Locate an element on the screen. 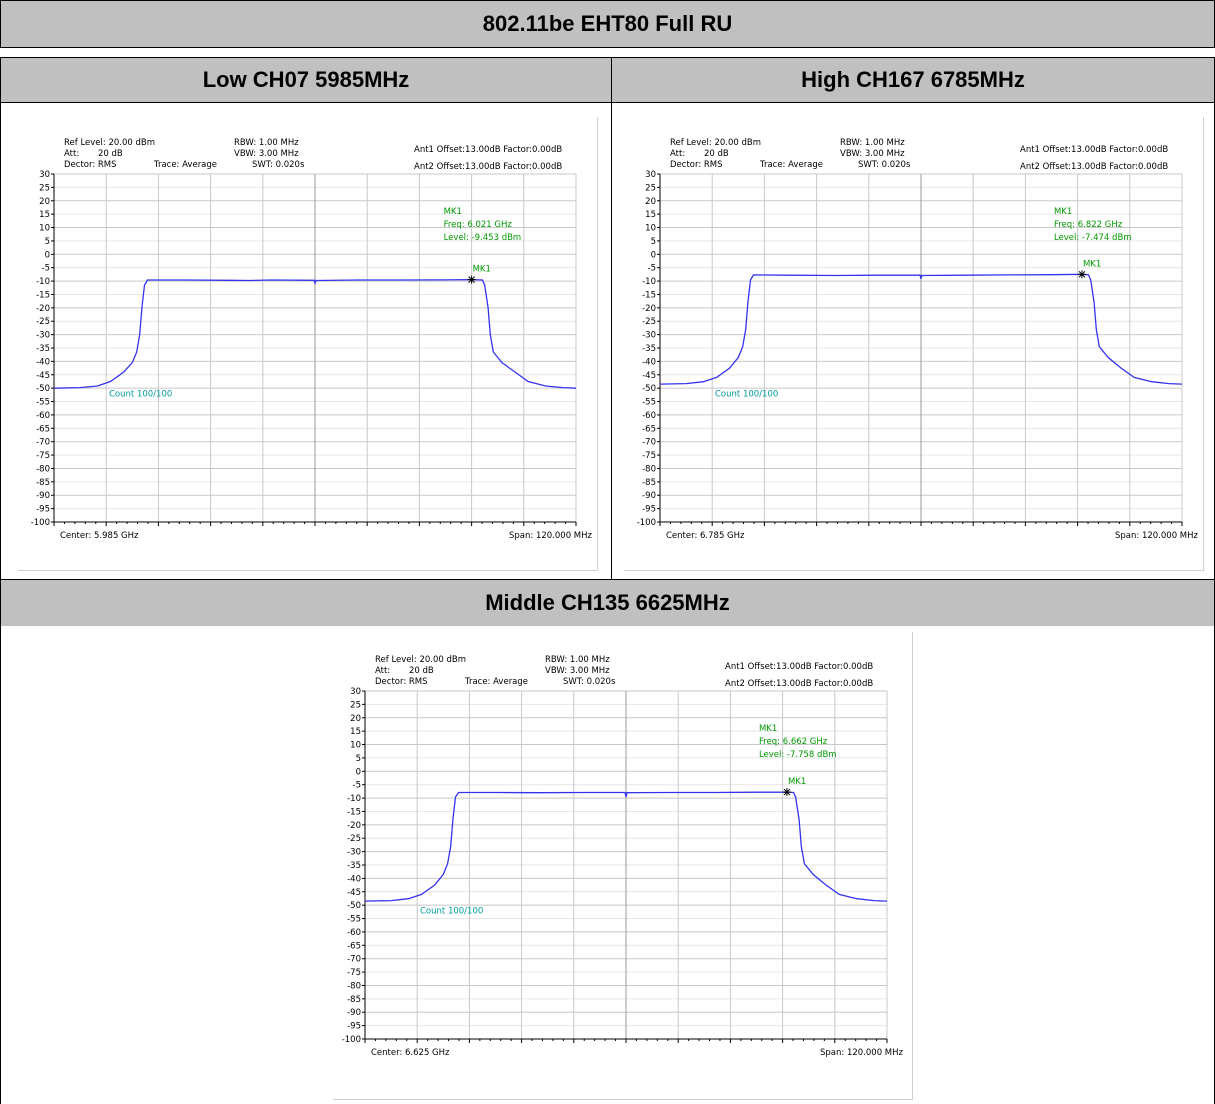 The height and width of the screenshot is (1104, 1215). y-tick-label: 30 is located at coordinates (355, 692).